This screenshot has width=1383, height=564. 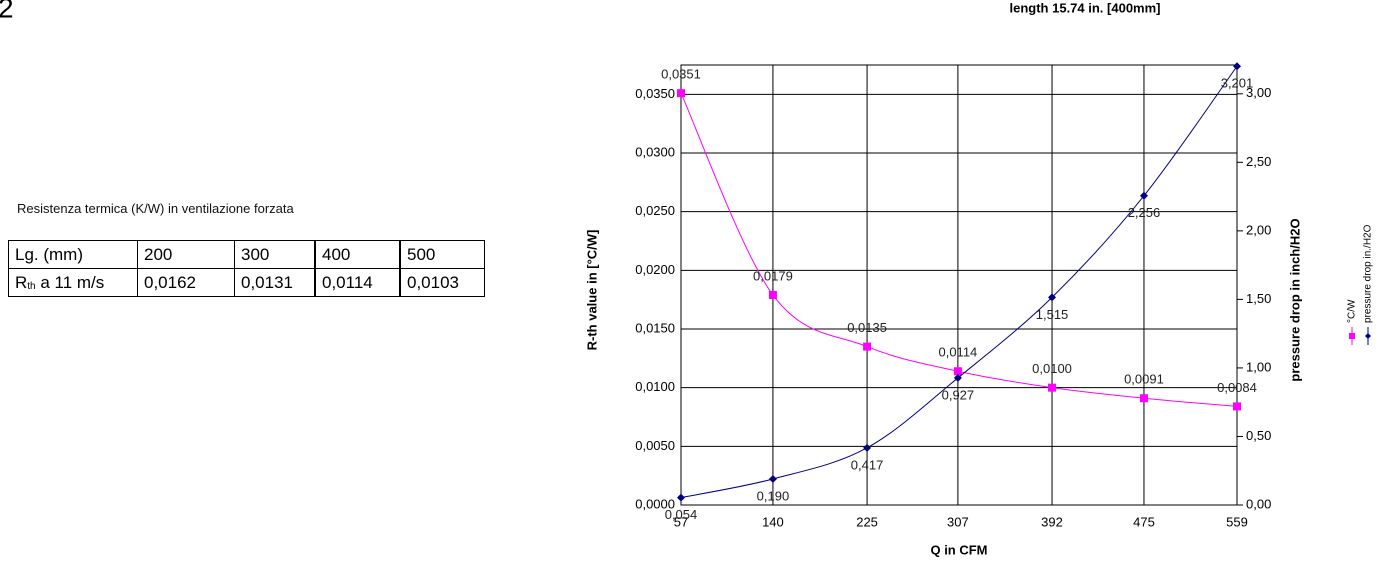 I want to click on data-label: 0,054, so click(x=681, y=514).